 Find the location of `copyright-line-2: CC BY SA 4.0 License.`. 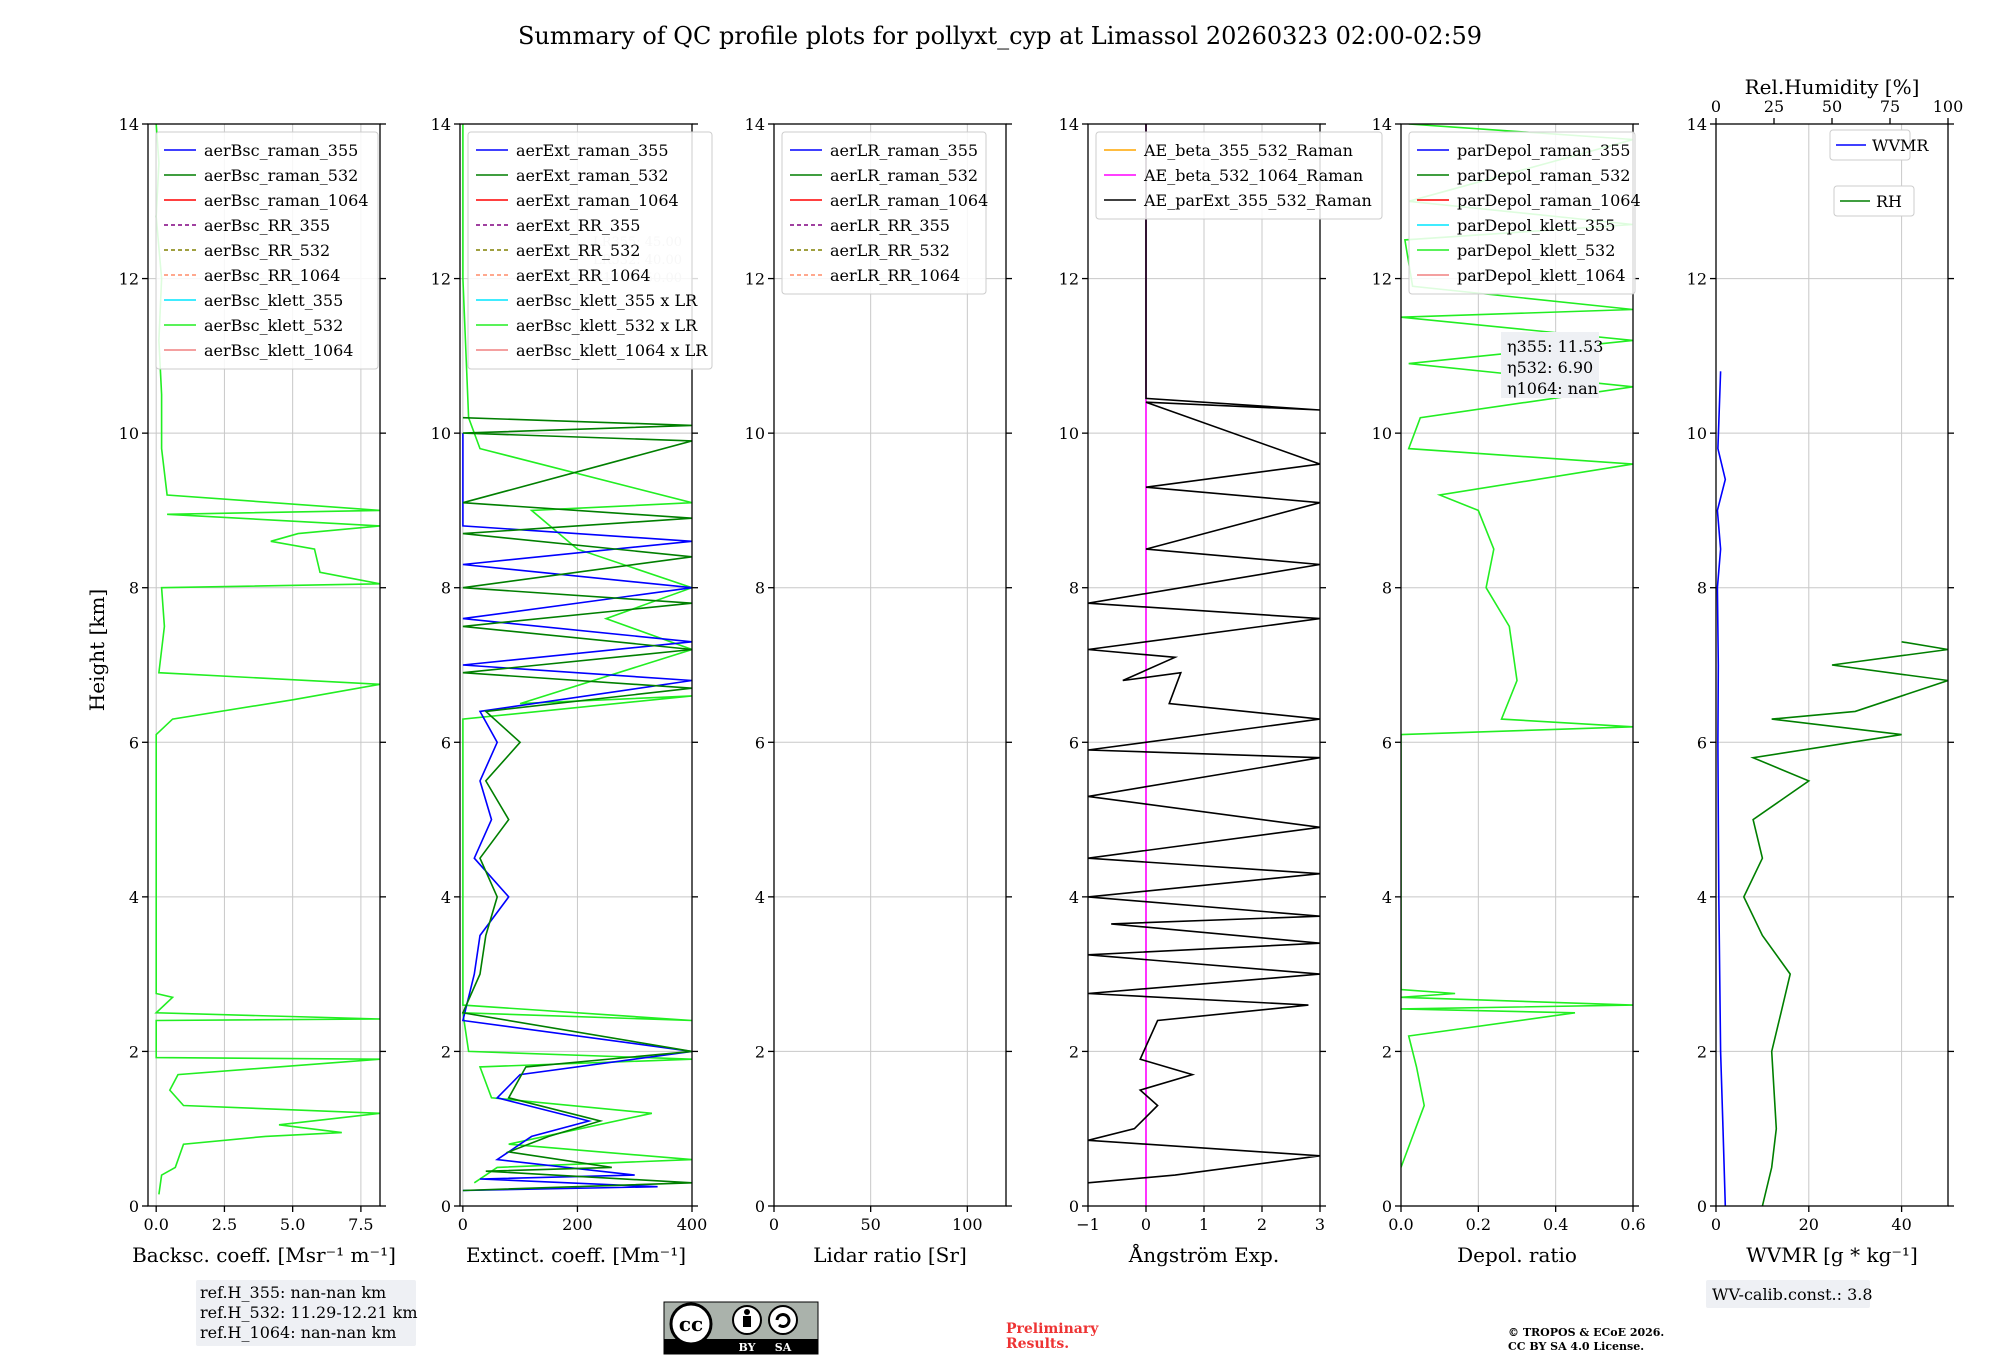

copyright-line-2: CC BY SA 4.0 License. is located at coordinates (1576, 1346).